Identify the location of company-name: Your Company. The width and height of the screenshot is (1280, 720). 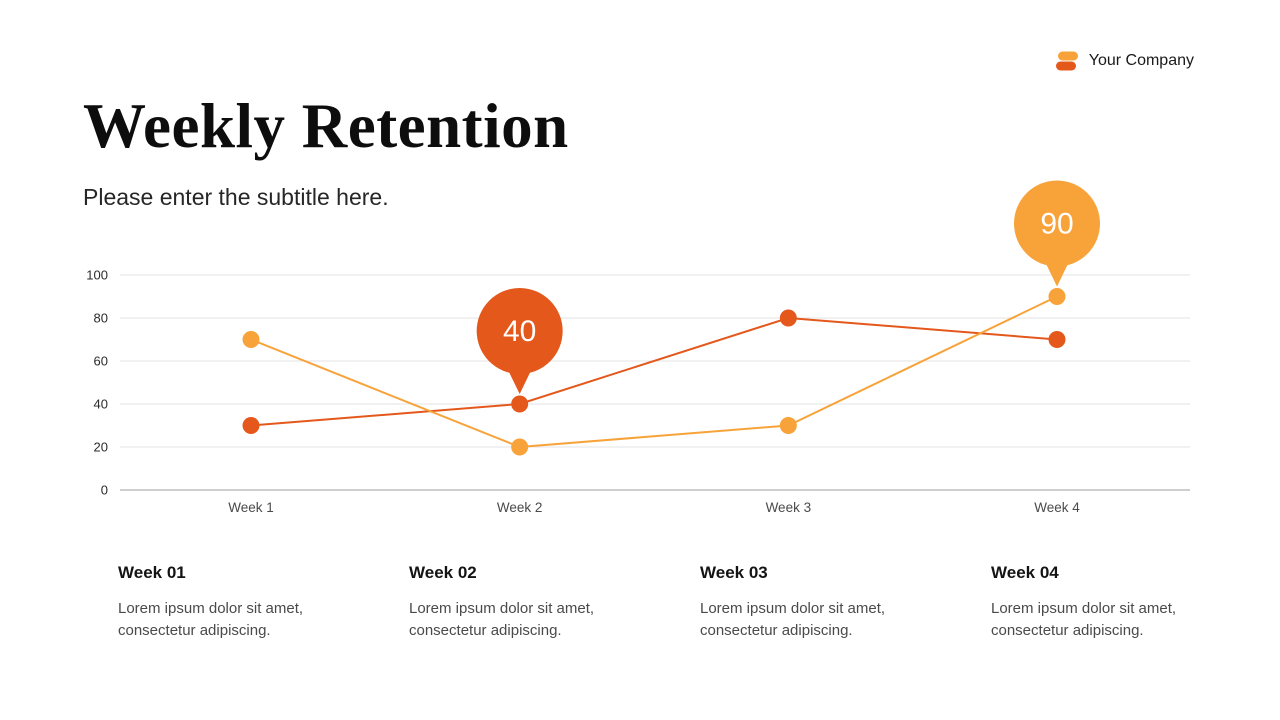
(1141, 60).